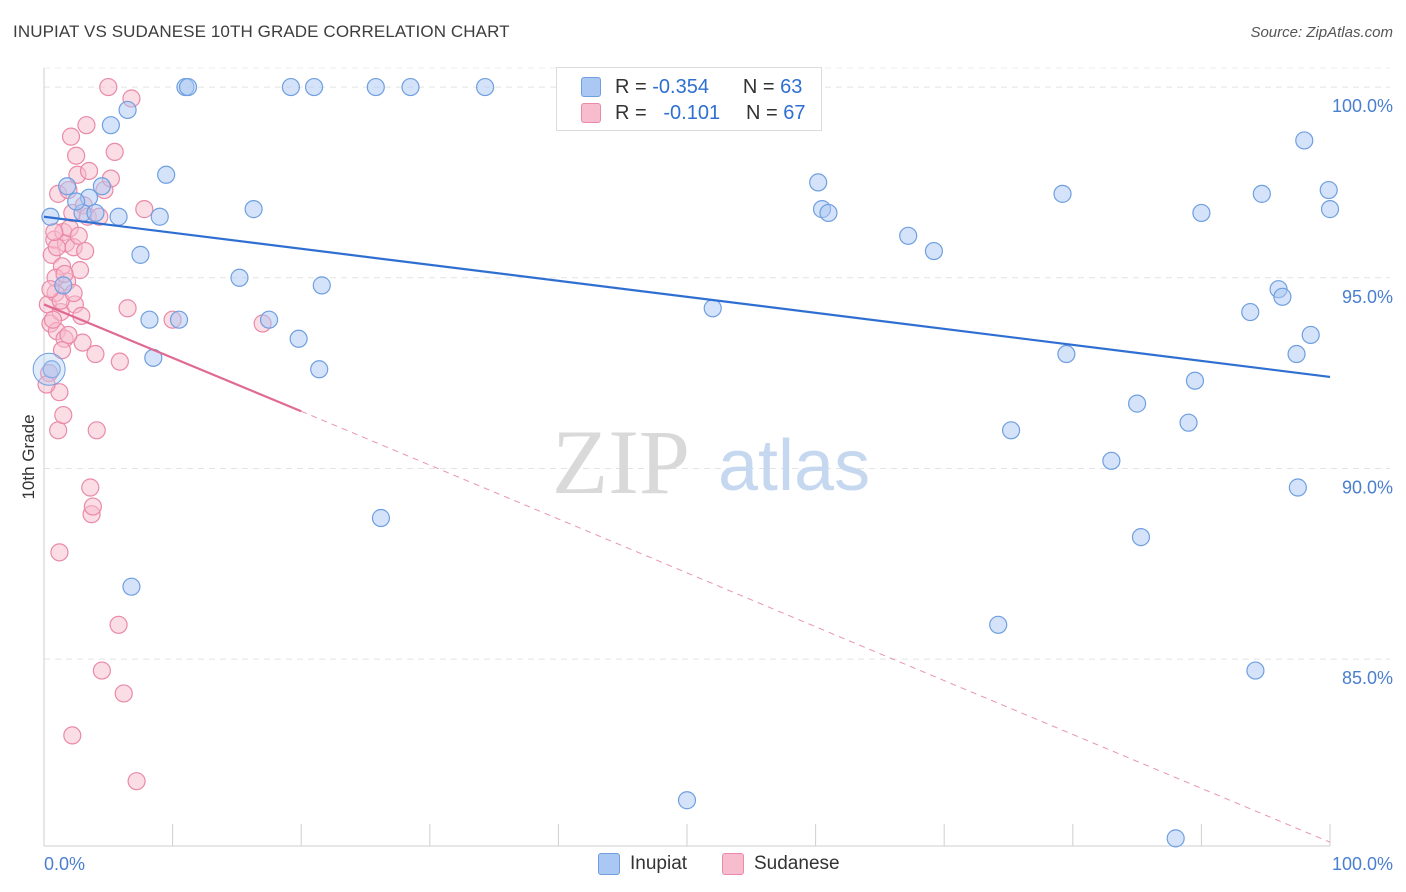  I want to click on bottom-legend-swatch-inupiat, so click(609, 864).